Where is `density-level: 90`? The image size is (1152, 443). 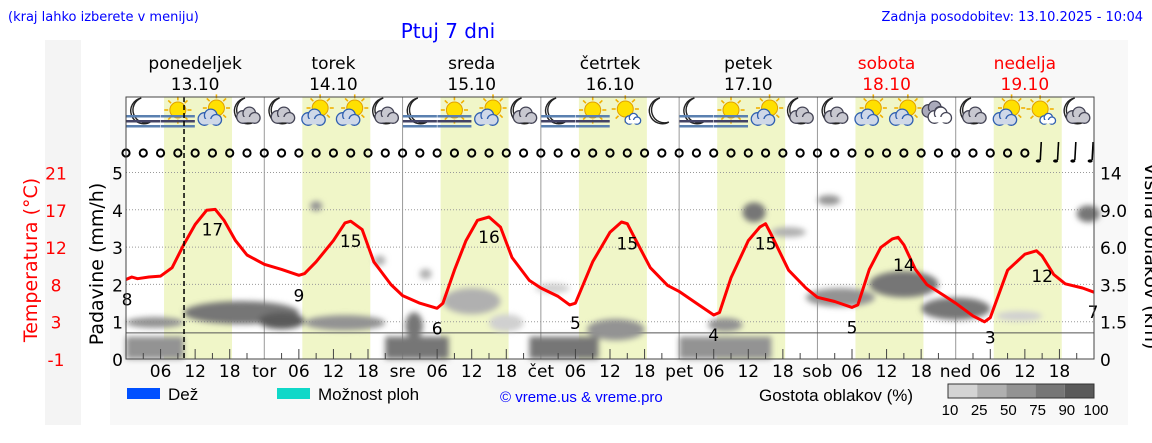
density-level: 90 is located at coordinates (1066, 410).